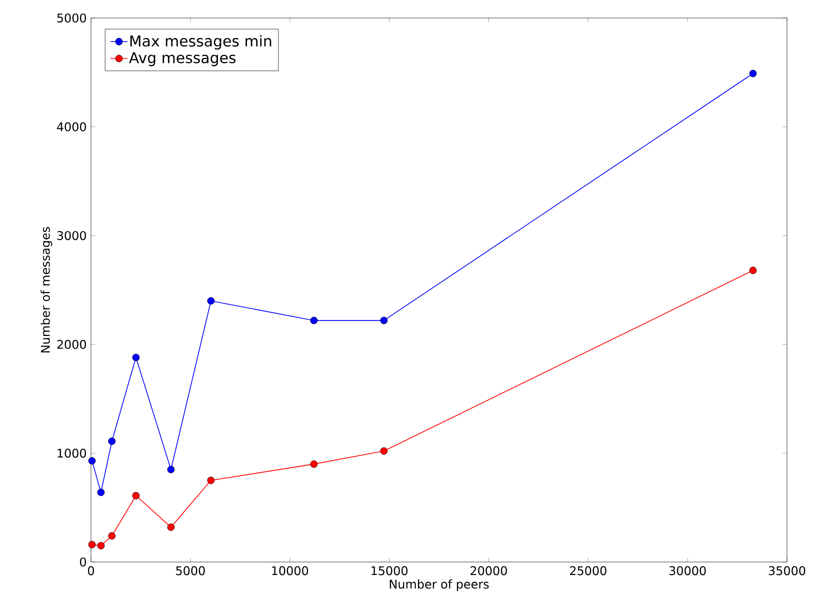 Image resolution: width=818 pixels, height=608 pixels. Describe the element at coordinates (488, 571) in the screenshot. I see `x-tick-label: 20000` at that location.